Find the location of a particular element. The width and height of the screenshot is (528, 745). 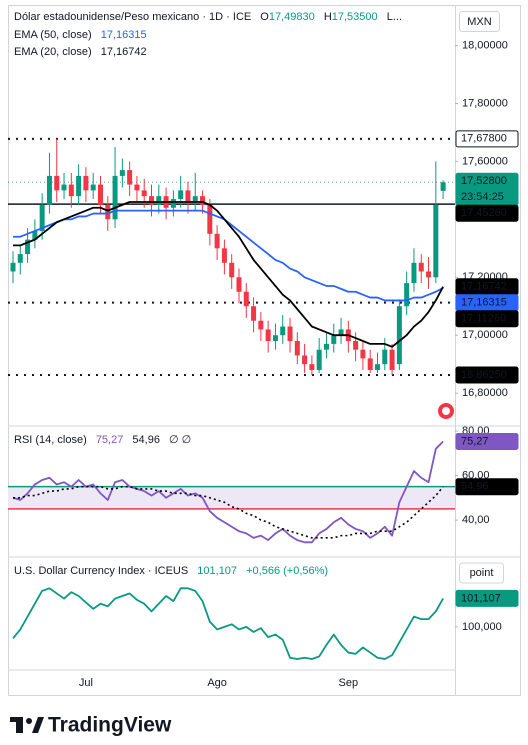

legend-name: EMA (50, close) is located at coordinates (53, 35).